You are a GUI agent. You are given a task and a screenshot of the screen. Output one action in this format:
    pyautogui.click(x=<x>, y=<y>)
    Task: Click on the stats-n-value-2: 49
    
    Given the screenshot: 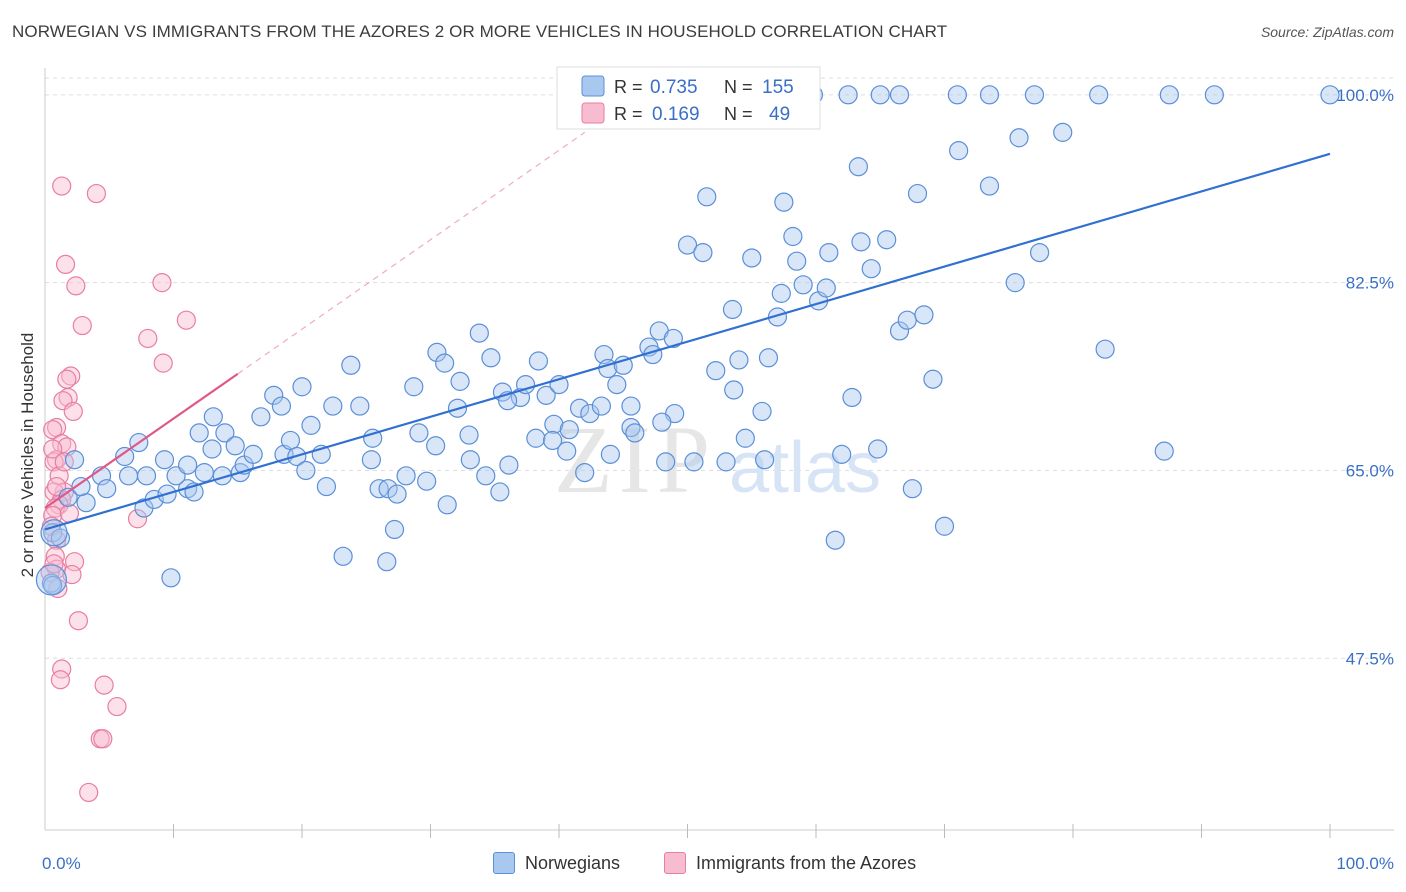 What is the action you would take?
    pyautogui.click(x=779, y=114)
    